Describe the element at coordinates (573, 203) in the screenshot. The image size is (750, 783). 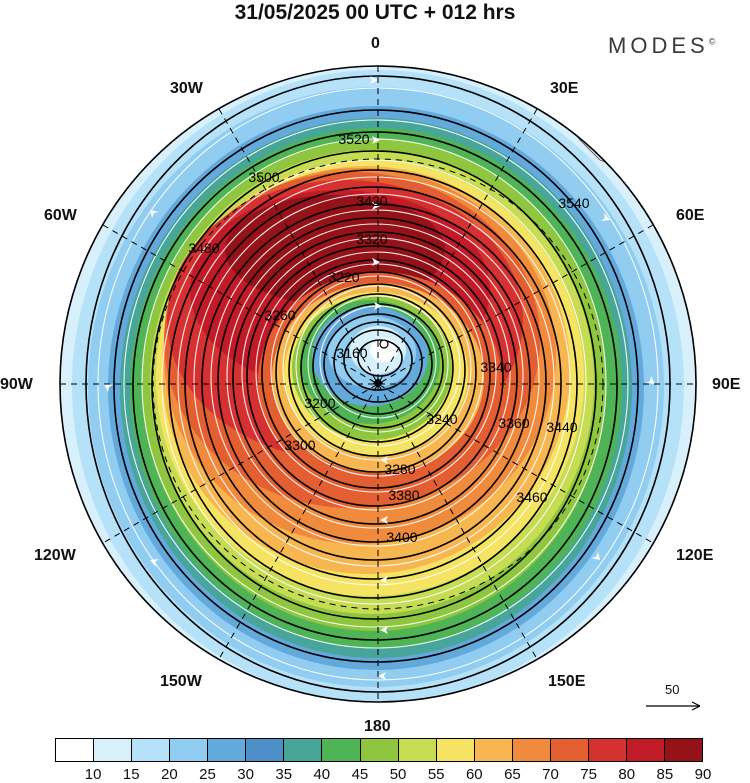
I see `contour-label: 3540` at that location.